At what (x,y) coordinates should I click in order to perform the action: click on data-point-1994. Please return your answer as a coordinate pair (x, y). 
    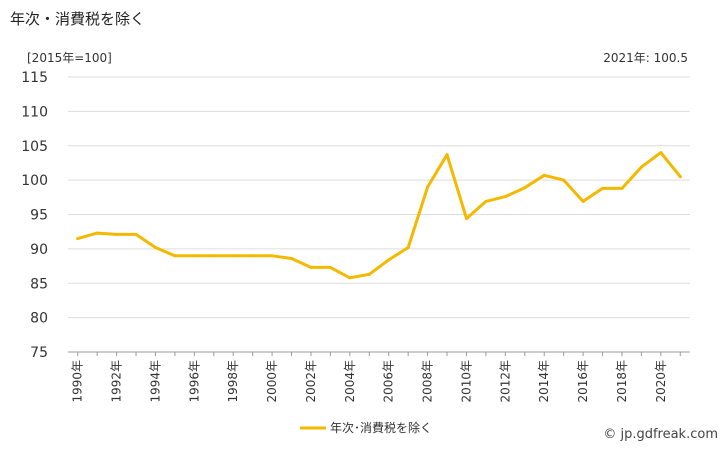
    Looking at the image, I should click on (155, 247).